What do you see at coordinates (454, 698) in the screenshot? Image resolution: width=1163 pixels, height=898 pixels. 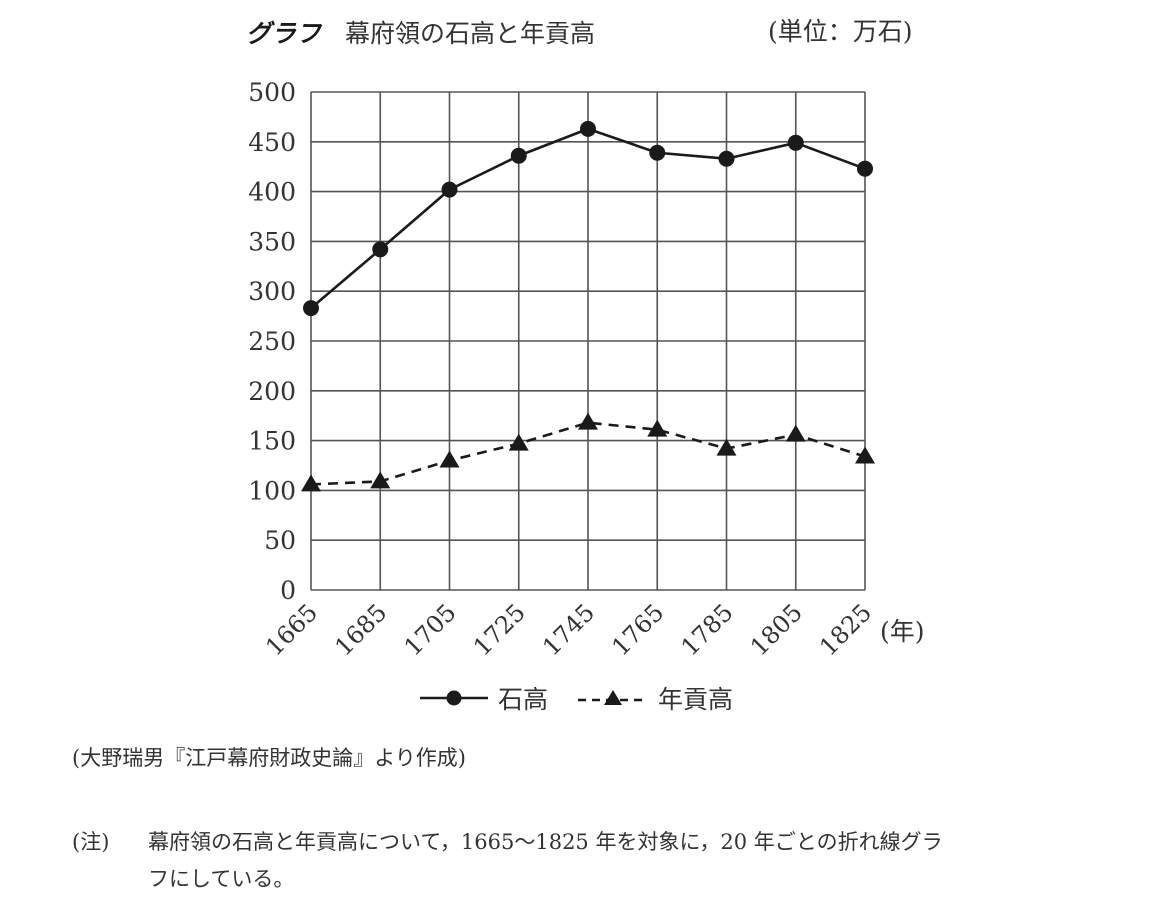 I see `solid-line-circle-icon` at bounding box center [454, 698].